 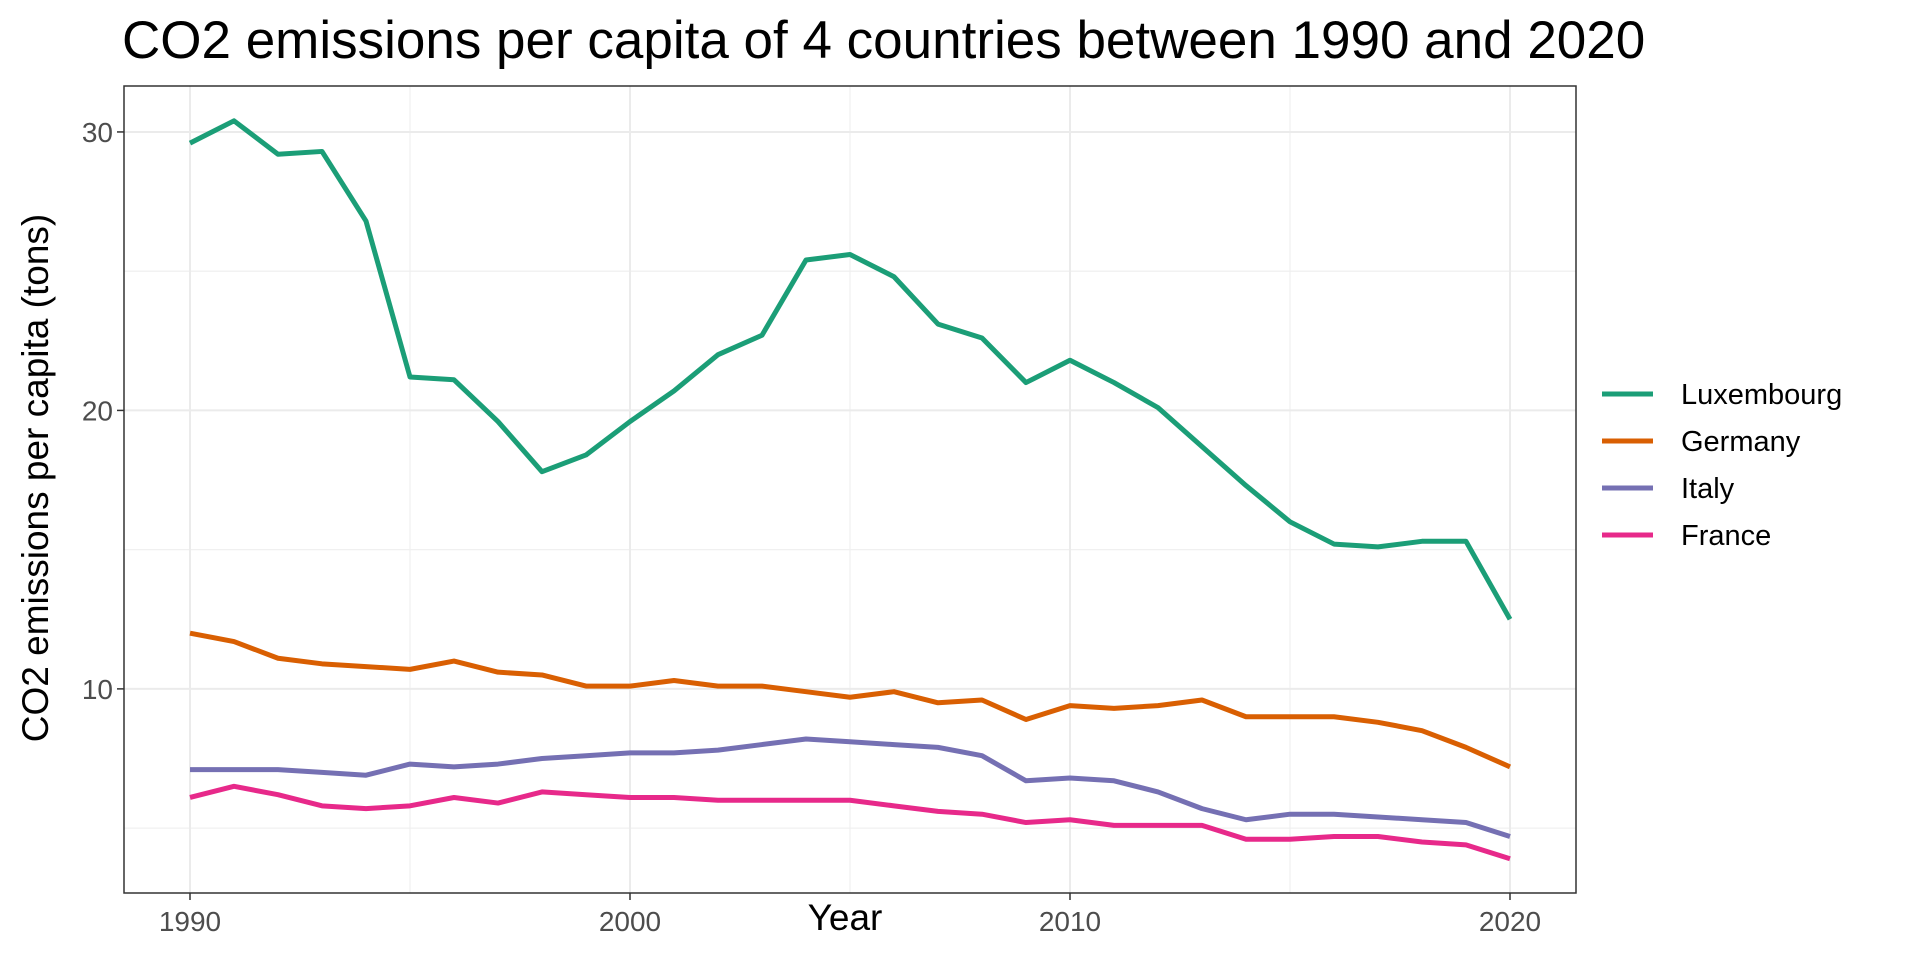 I want to click on series-line-germany, so click(x=850, y=700).